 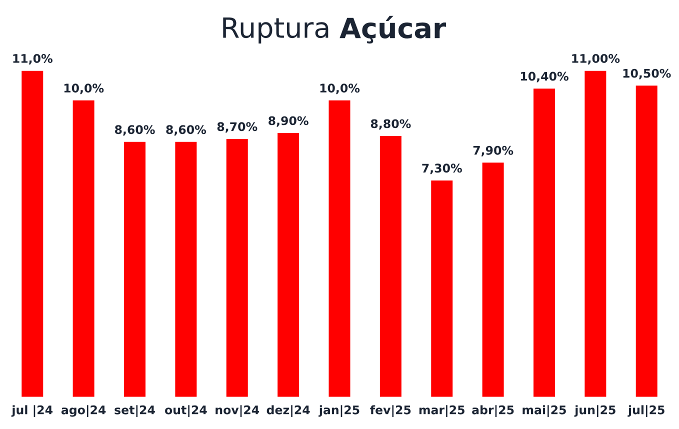 What do you see at coordinates (544, 77) in the screenshot?
I see `data-label: 10,40%` at bounding box center [544, 77].